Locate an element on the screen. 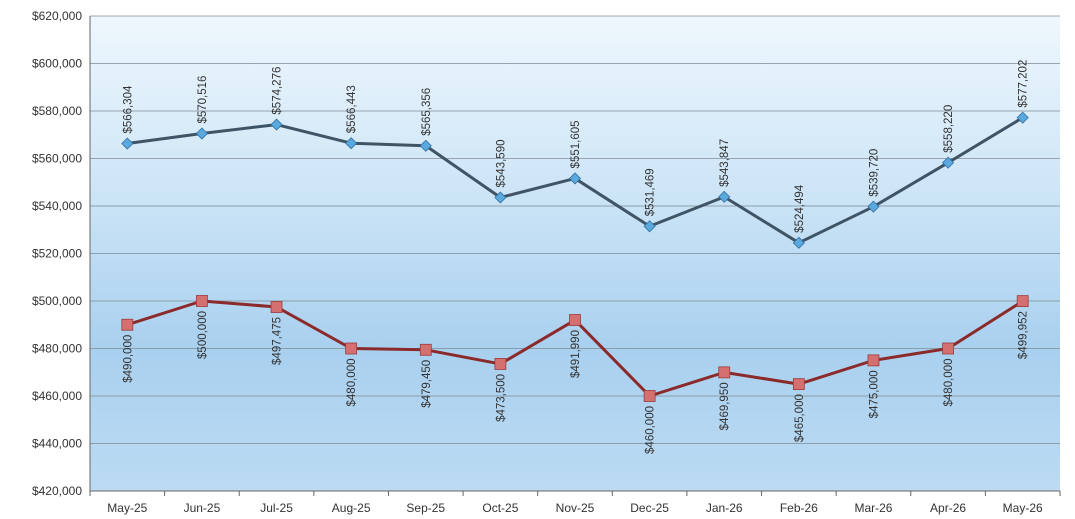 This screenshot has width=1075, height=519. data-label: $566,443 is located at coordinates (352, 109).